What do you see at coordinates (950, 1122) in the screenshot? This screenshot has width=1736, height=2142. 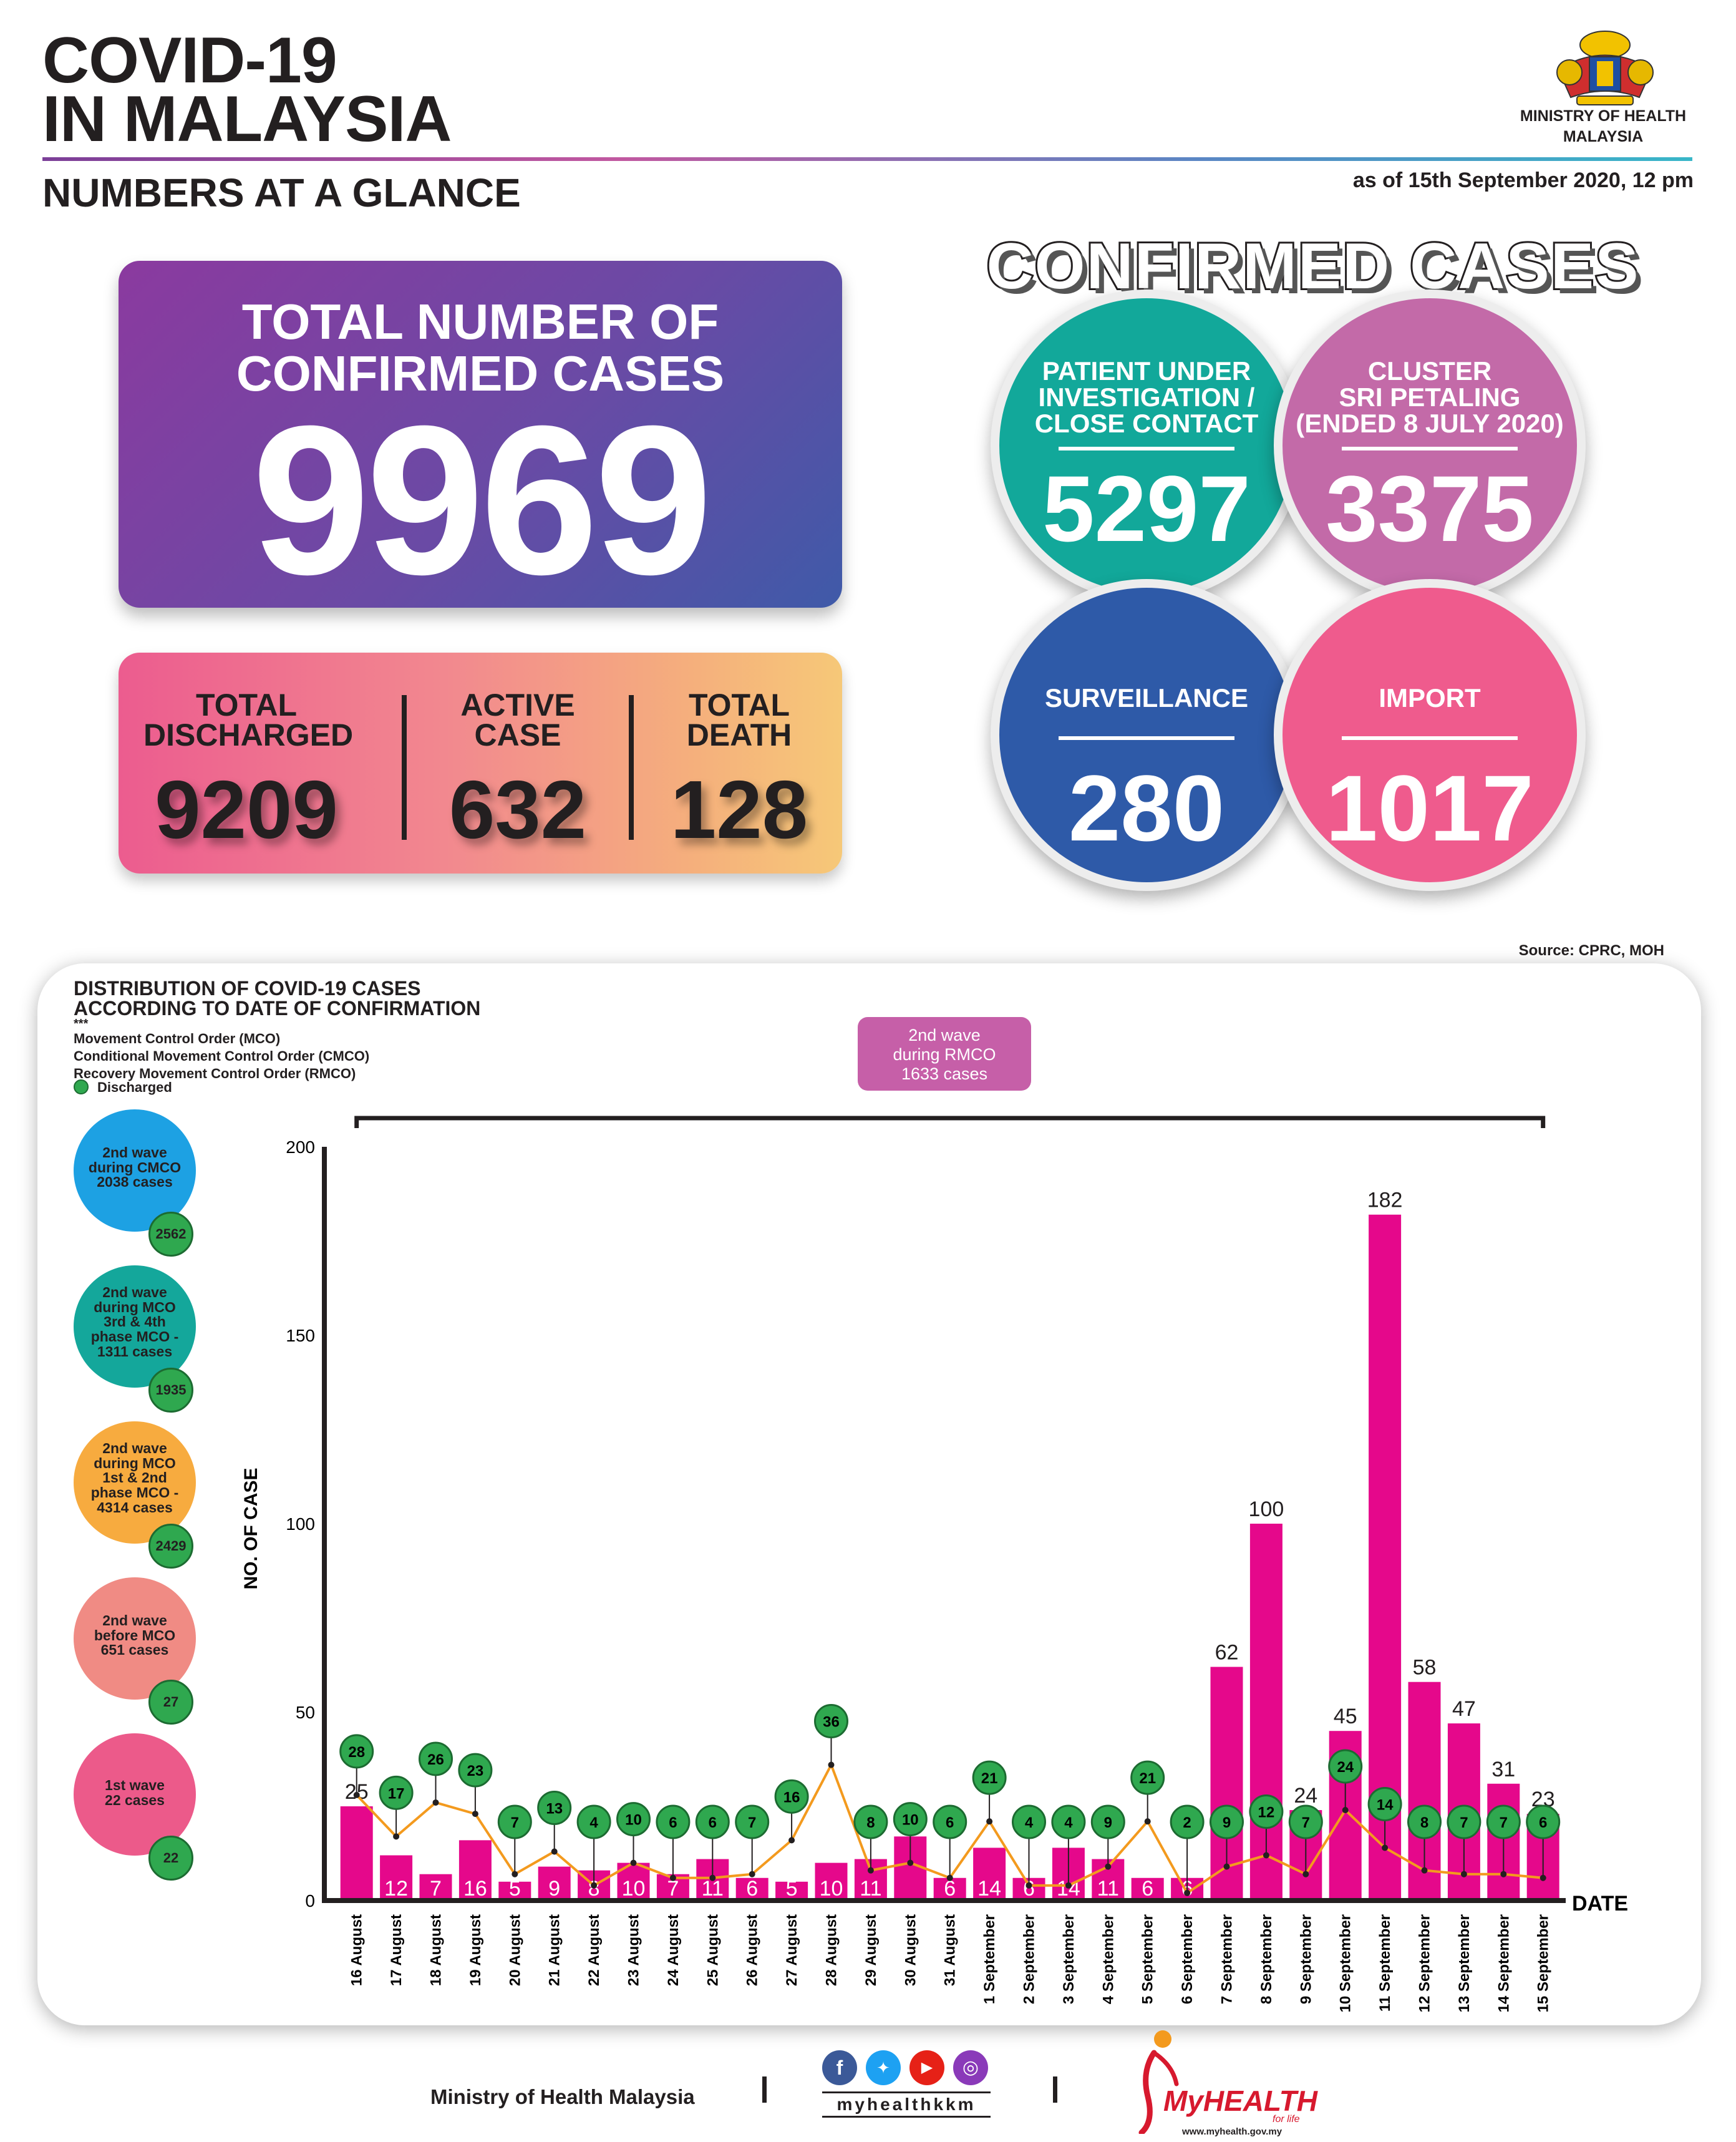 I see `rmco-bracket` at bounding box center [950, 1122].